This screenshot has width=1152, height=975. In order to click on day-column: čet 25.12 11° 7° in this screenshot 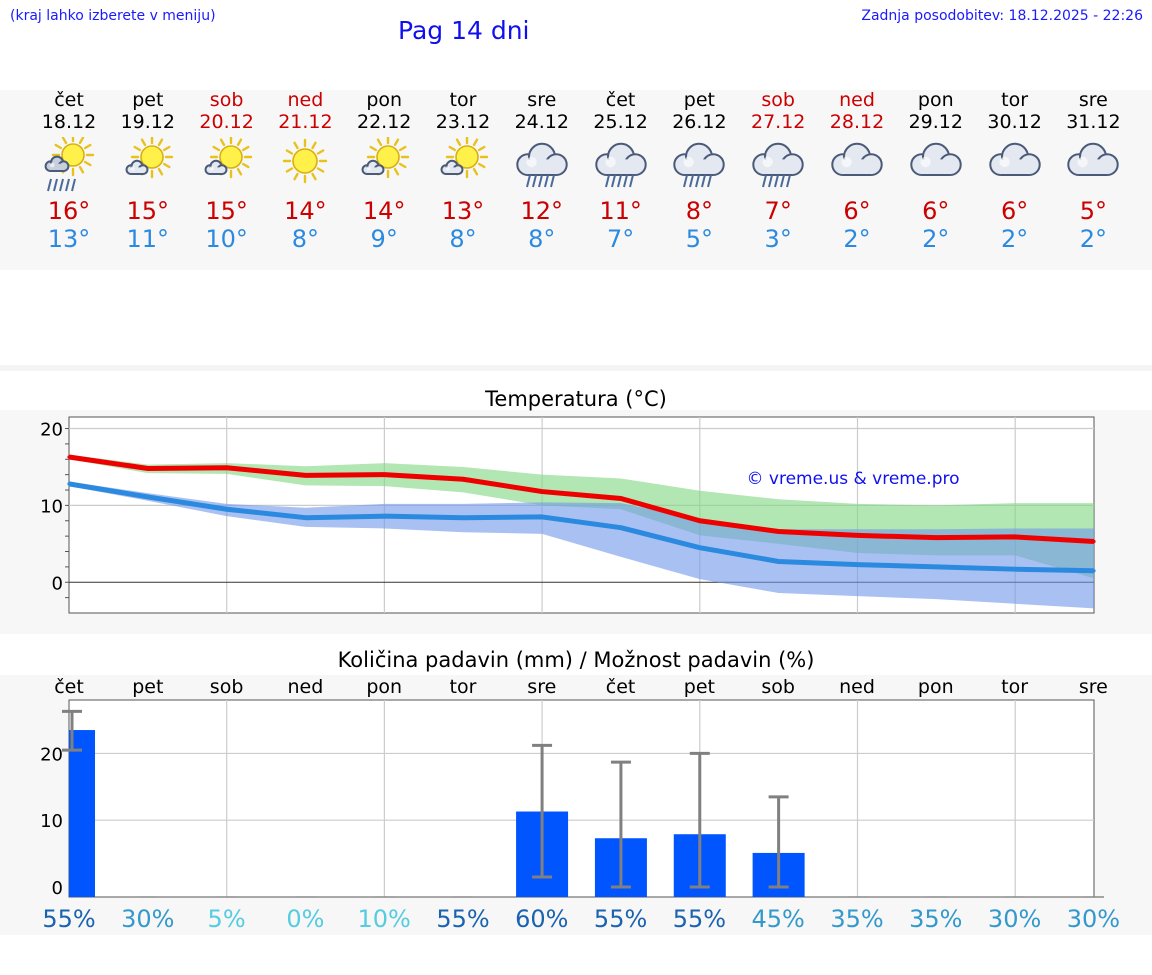, I will do `click(620, 171)`.